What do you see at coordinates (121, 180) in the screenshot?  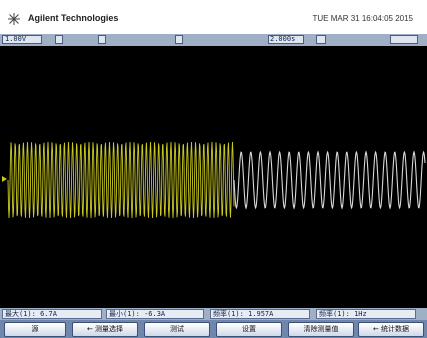 I see `channel1-waveform` at bounding box center [121, 180].